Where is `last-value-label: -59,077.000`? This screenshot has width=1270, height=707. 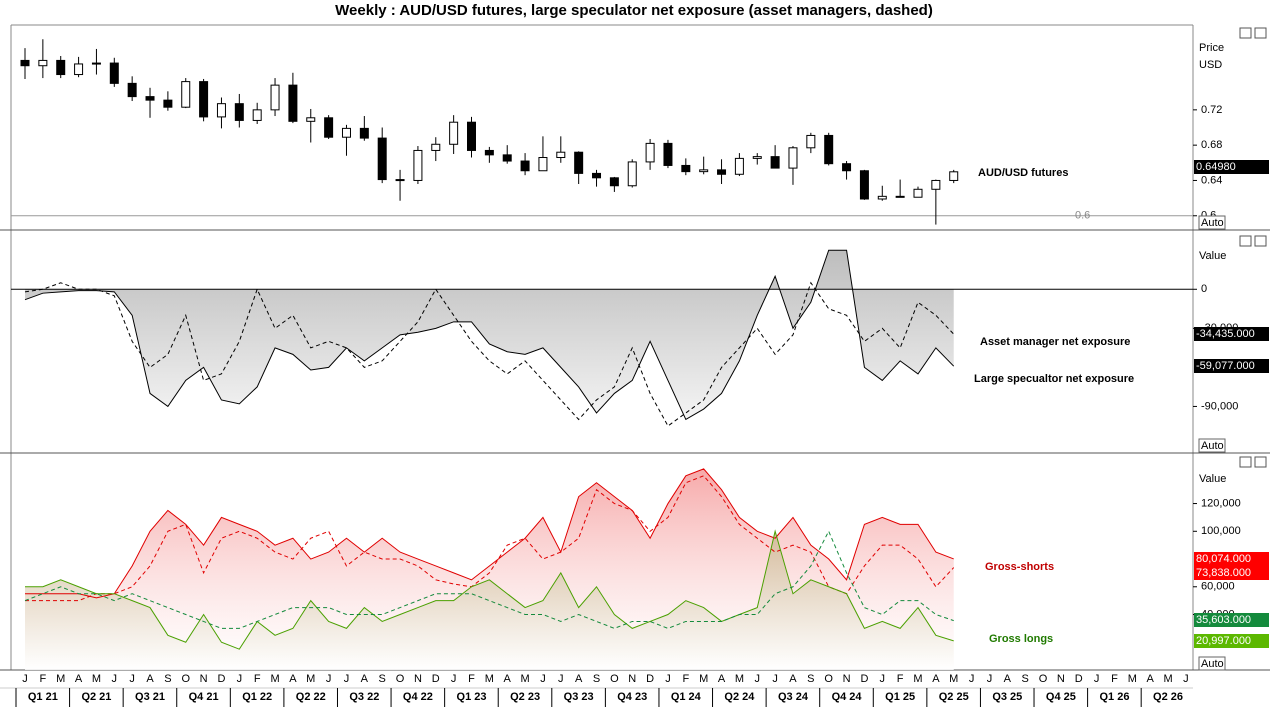
last-value-label: -59,077.000 is located at coordinates (1225, 366).